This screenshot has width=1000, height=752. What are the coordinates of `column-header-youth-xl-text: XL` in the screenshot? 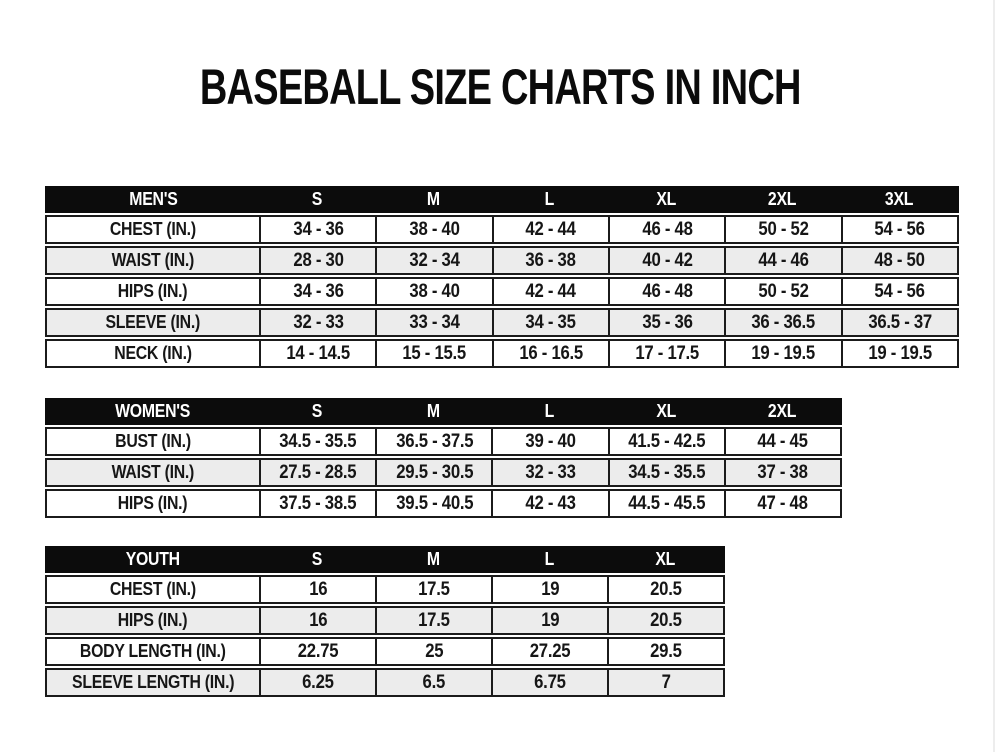 It's located at (665, 559).